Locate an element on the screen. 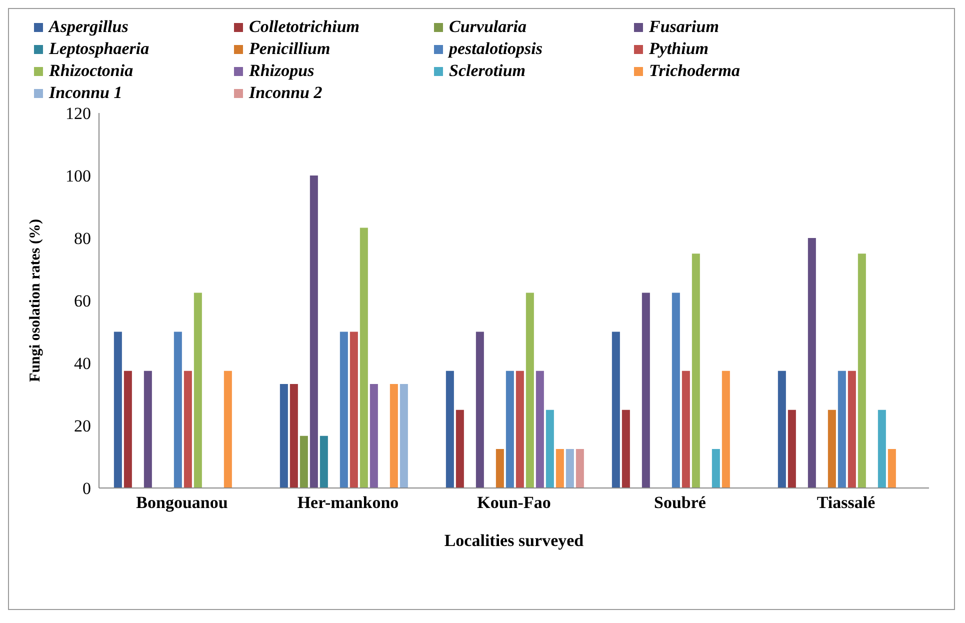 The image size is (965, 623). legend-label: Aspergillus is located at coordinates (88, 27).